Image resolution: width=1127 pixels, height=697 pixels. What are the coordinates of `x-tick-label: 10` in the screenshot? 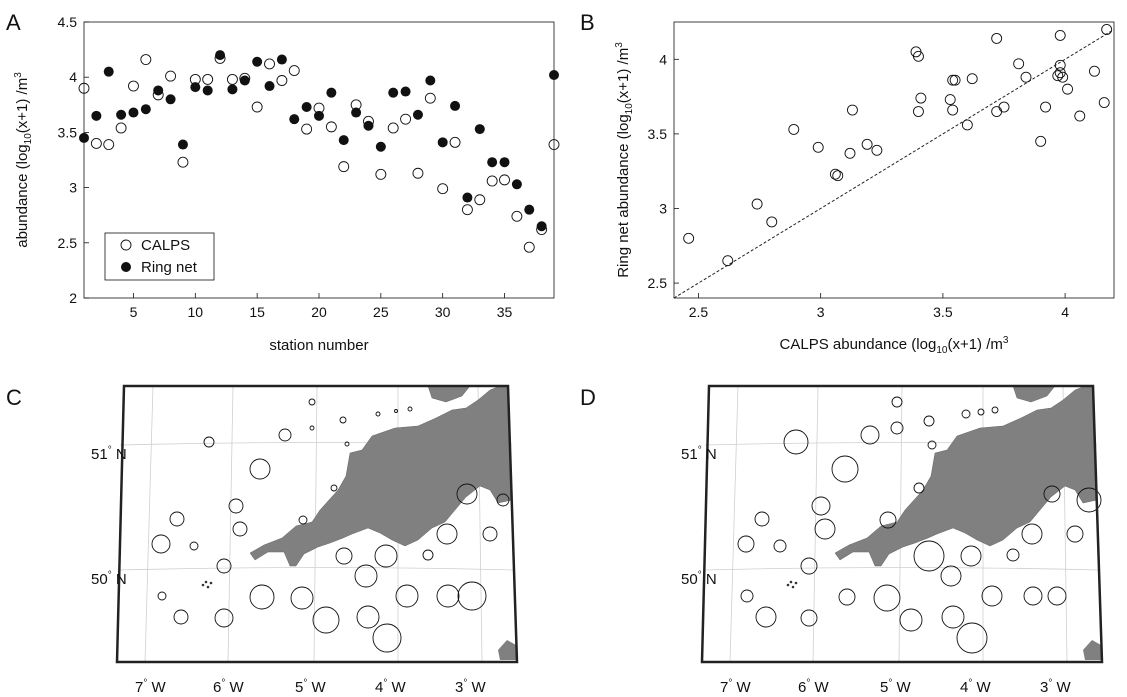 It's located at (196, 312).